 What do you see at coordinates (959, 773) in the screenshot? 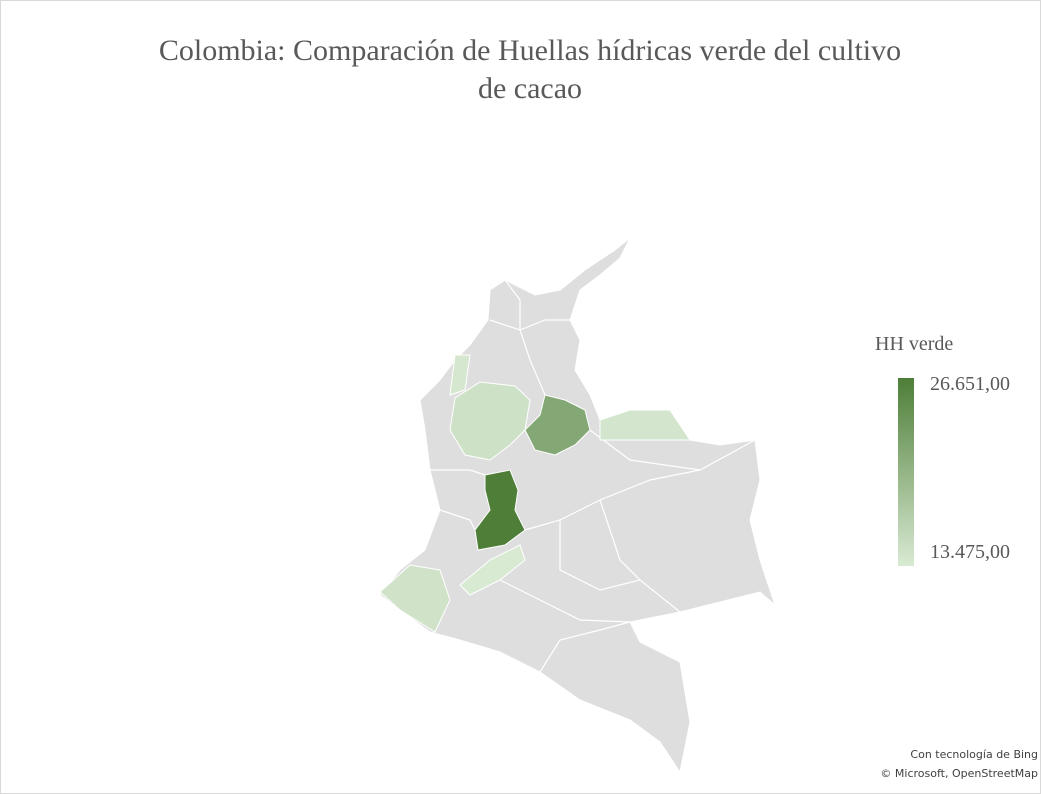
I see `attribution: © Microsoft, OpenStreetMap` at bounding box center [959, 773].